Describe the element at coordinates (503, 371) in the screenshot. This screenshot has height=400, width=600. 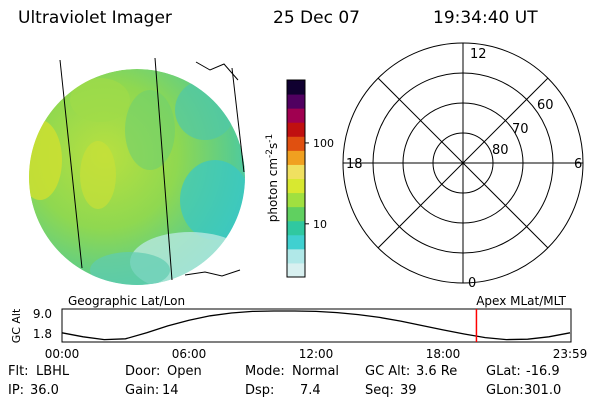
I see `glat-label: GLat:` at that location.